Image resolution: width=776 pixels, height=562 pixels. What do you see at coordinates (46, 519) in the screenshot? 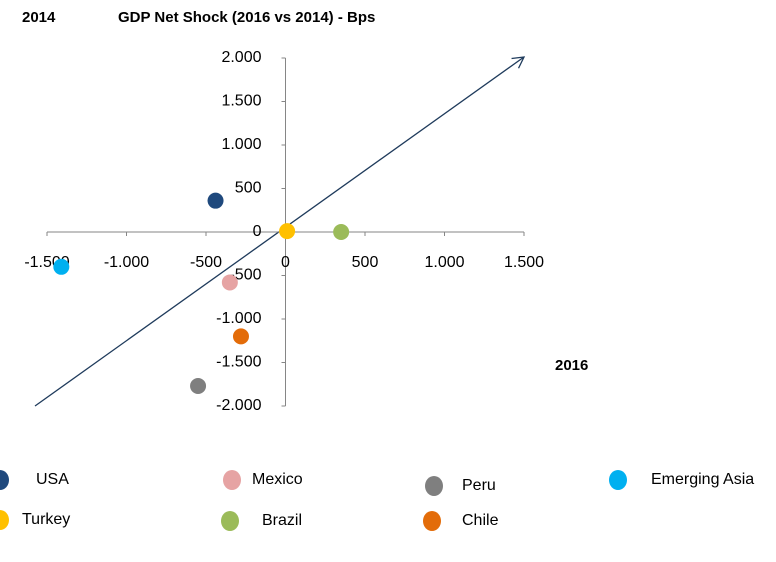
I see `legend-label: Turkey` at bounding box center [46, 519].